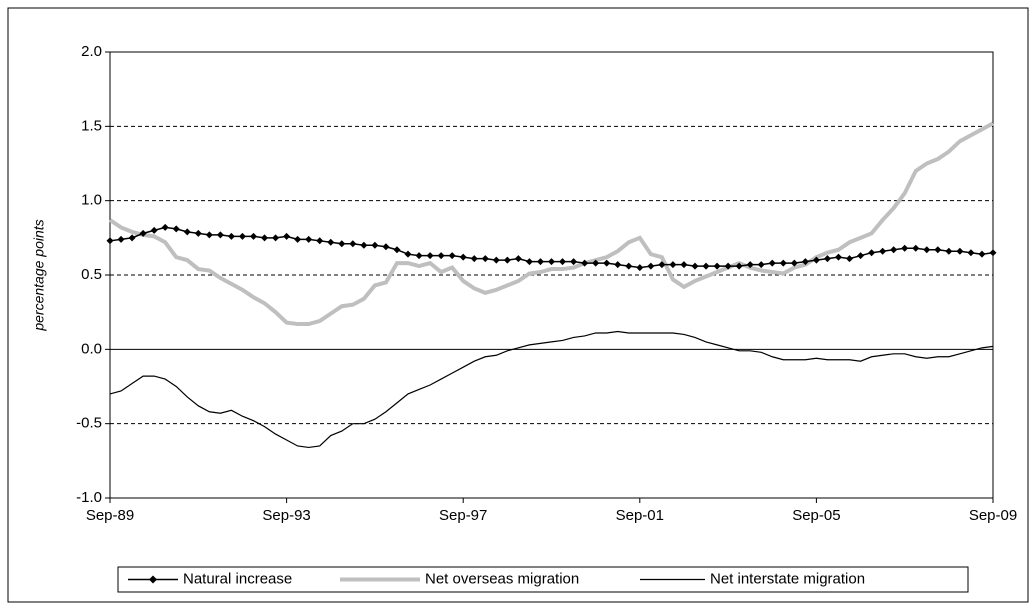  Describe the element at coordinates (110, 515) in the screenshot. I see `x-tick-label: Sep-89` at that location.